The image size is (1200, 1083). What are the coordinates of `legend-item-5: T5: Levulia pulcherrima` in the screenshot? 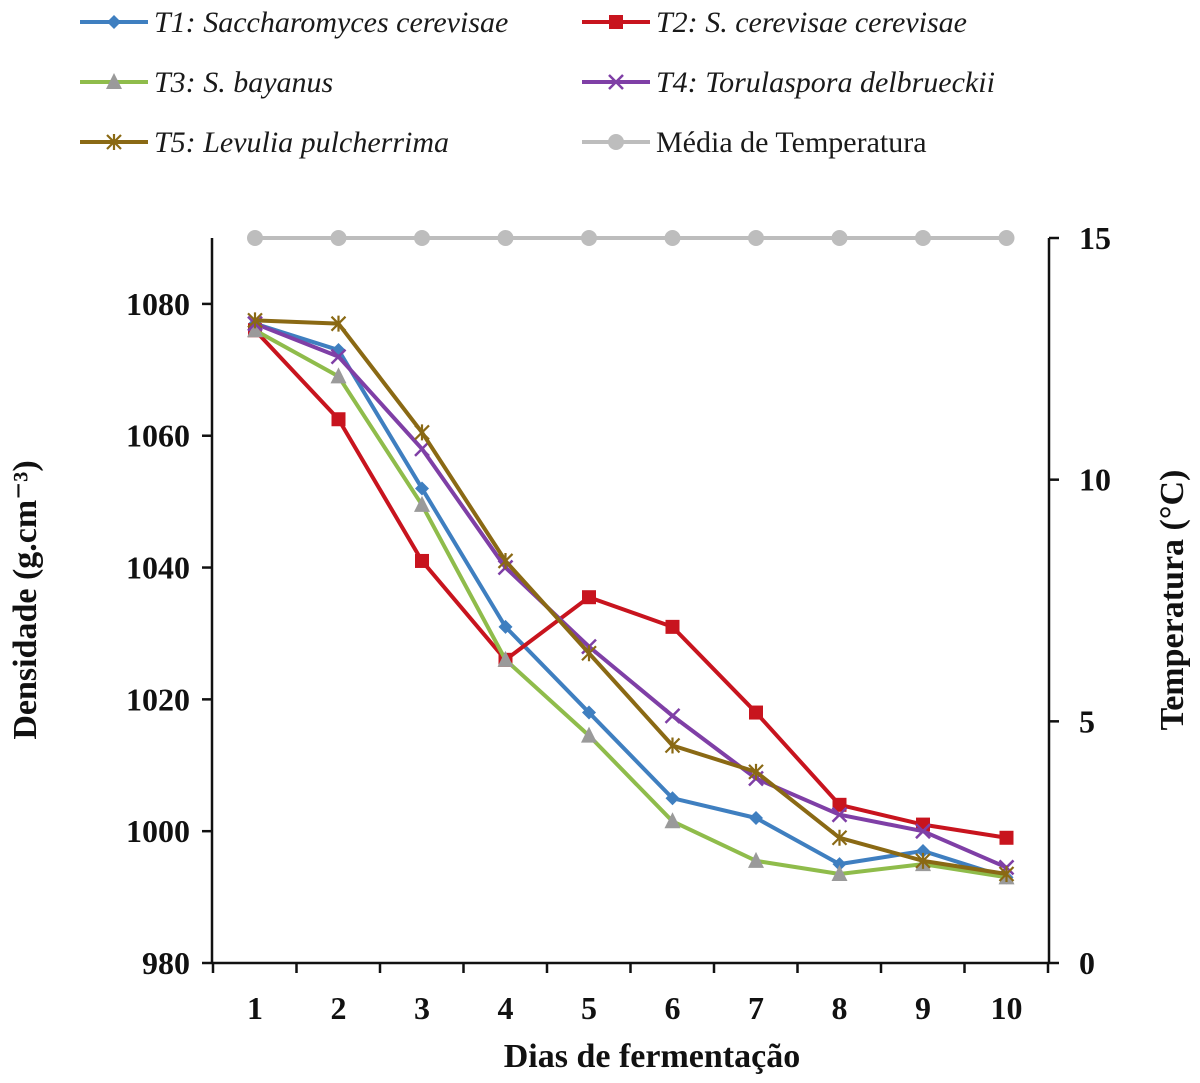 It's located at (264, 142).